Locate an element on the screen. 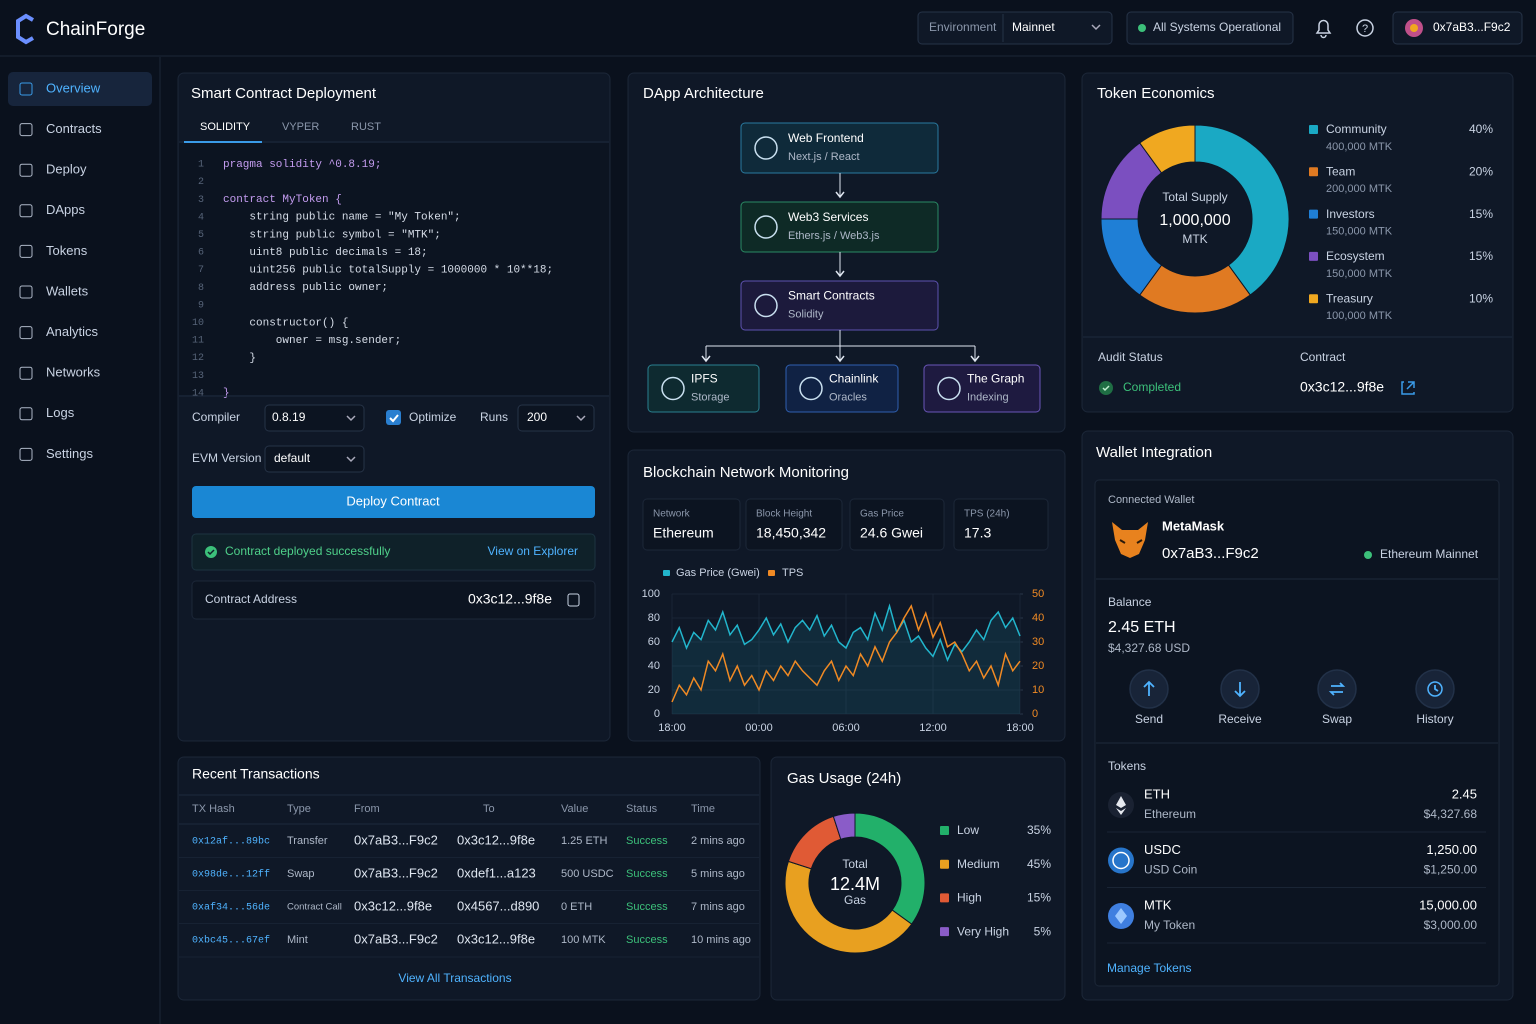 The height and width of the screenshot is (1024, 1536). action-button is located at coordinates (1337, 689).